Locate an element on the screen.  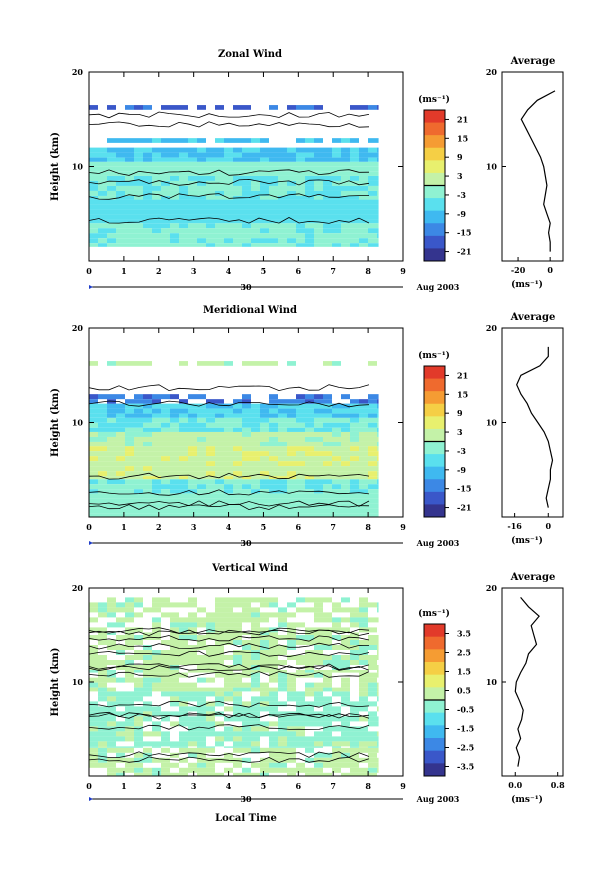
contour-line is located at coordinates (229, 124).